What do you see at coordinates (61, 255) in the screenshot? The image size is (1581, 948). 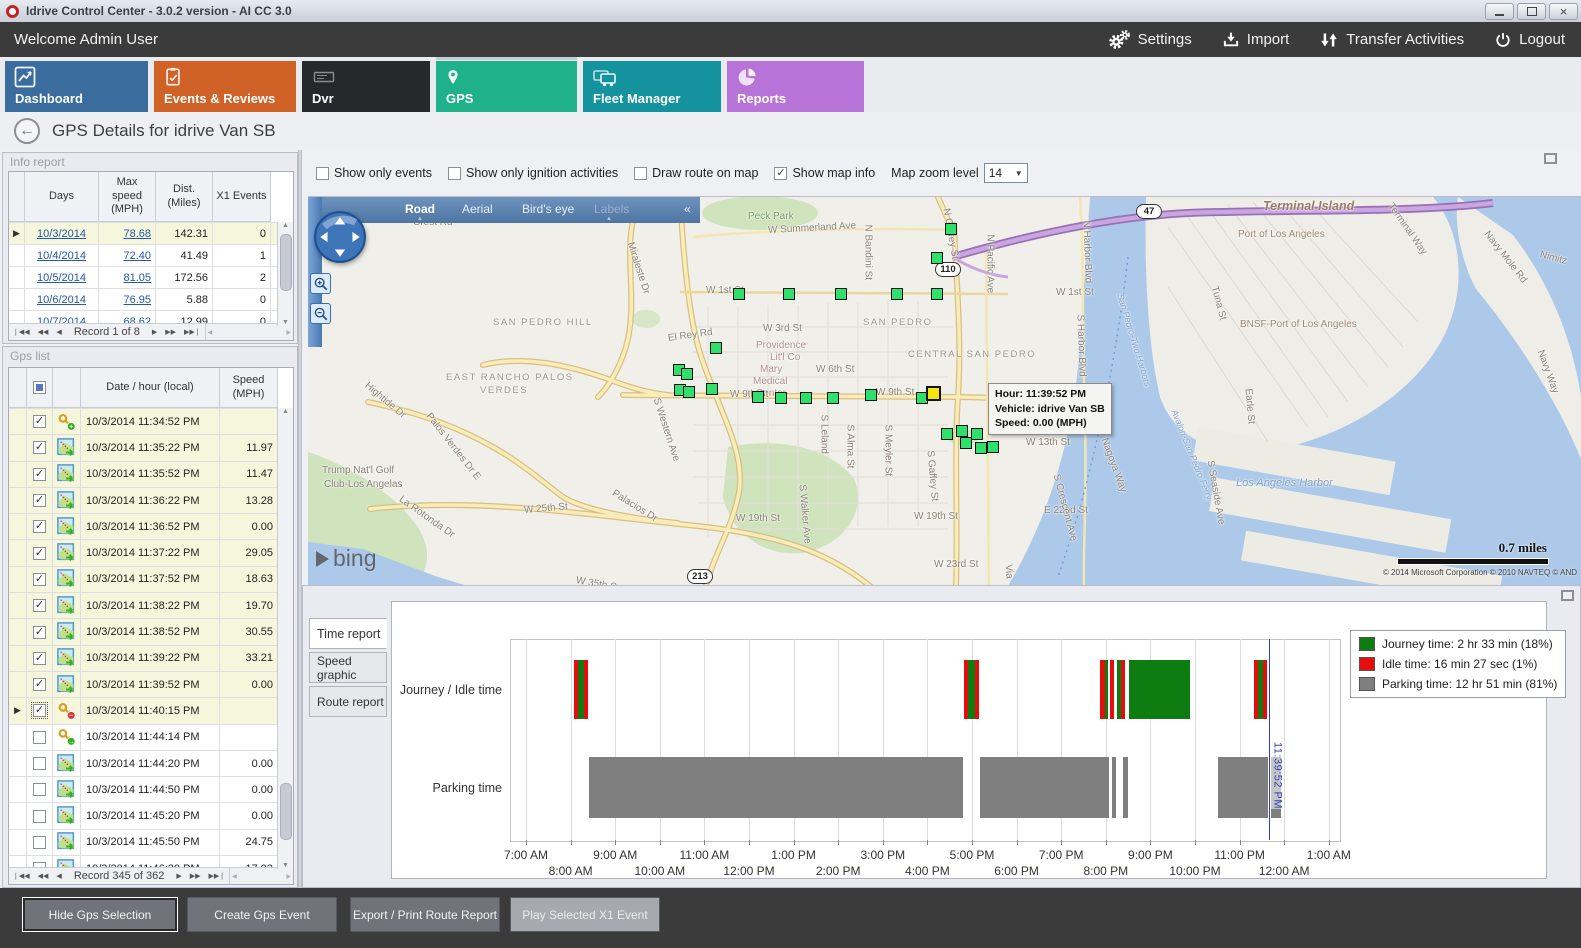 I see `days-link: 10/4/2014` at bounding box center [61, 255].